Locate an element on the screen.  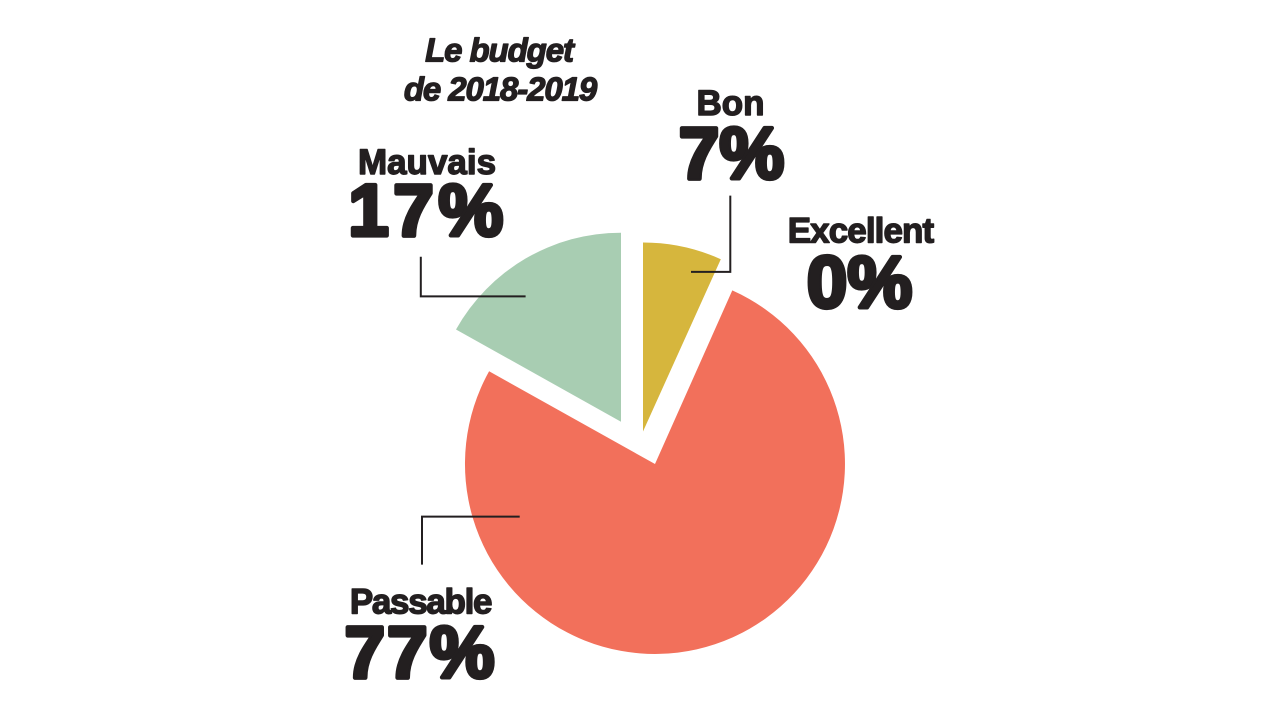
svg-text: Mauvais is located at coordinates (427, 162).